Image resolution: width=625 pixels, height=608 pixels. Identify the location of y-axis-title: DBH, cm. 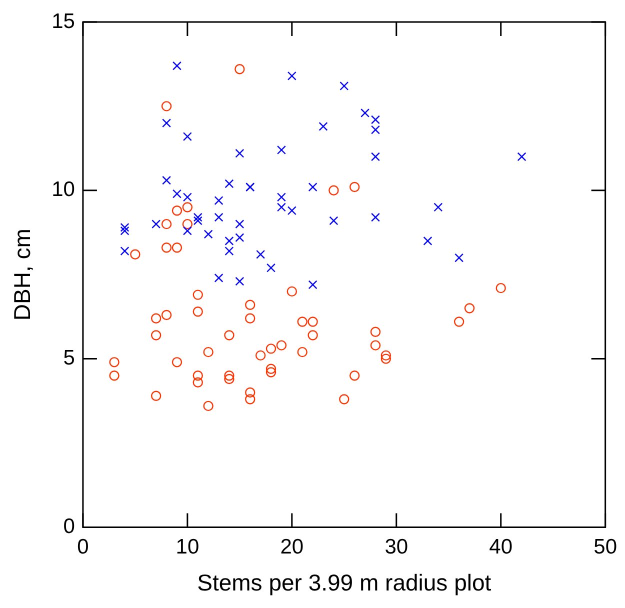
(22, 274).